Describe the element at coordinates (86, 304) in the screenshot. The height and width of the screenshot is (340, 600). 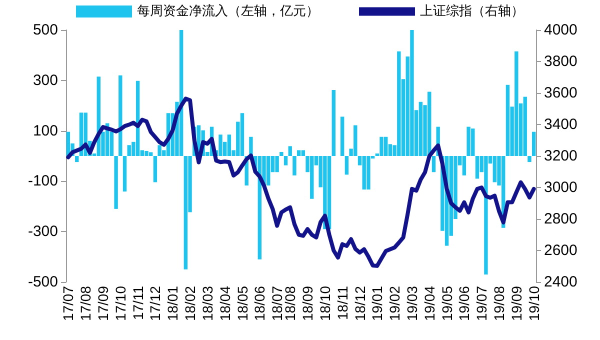
I see `x-tick-label: 17/08` at that location.